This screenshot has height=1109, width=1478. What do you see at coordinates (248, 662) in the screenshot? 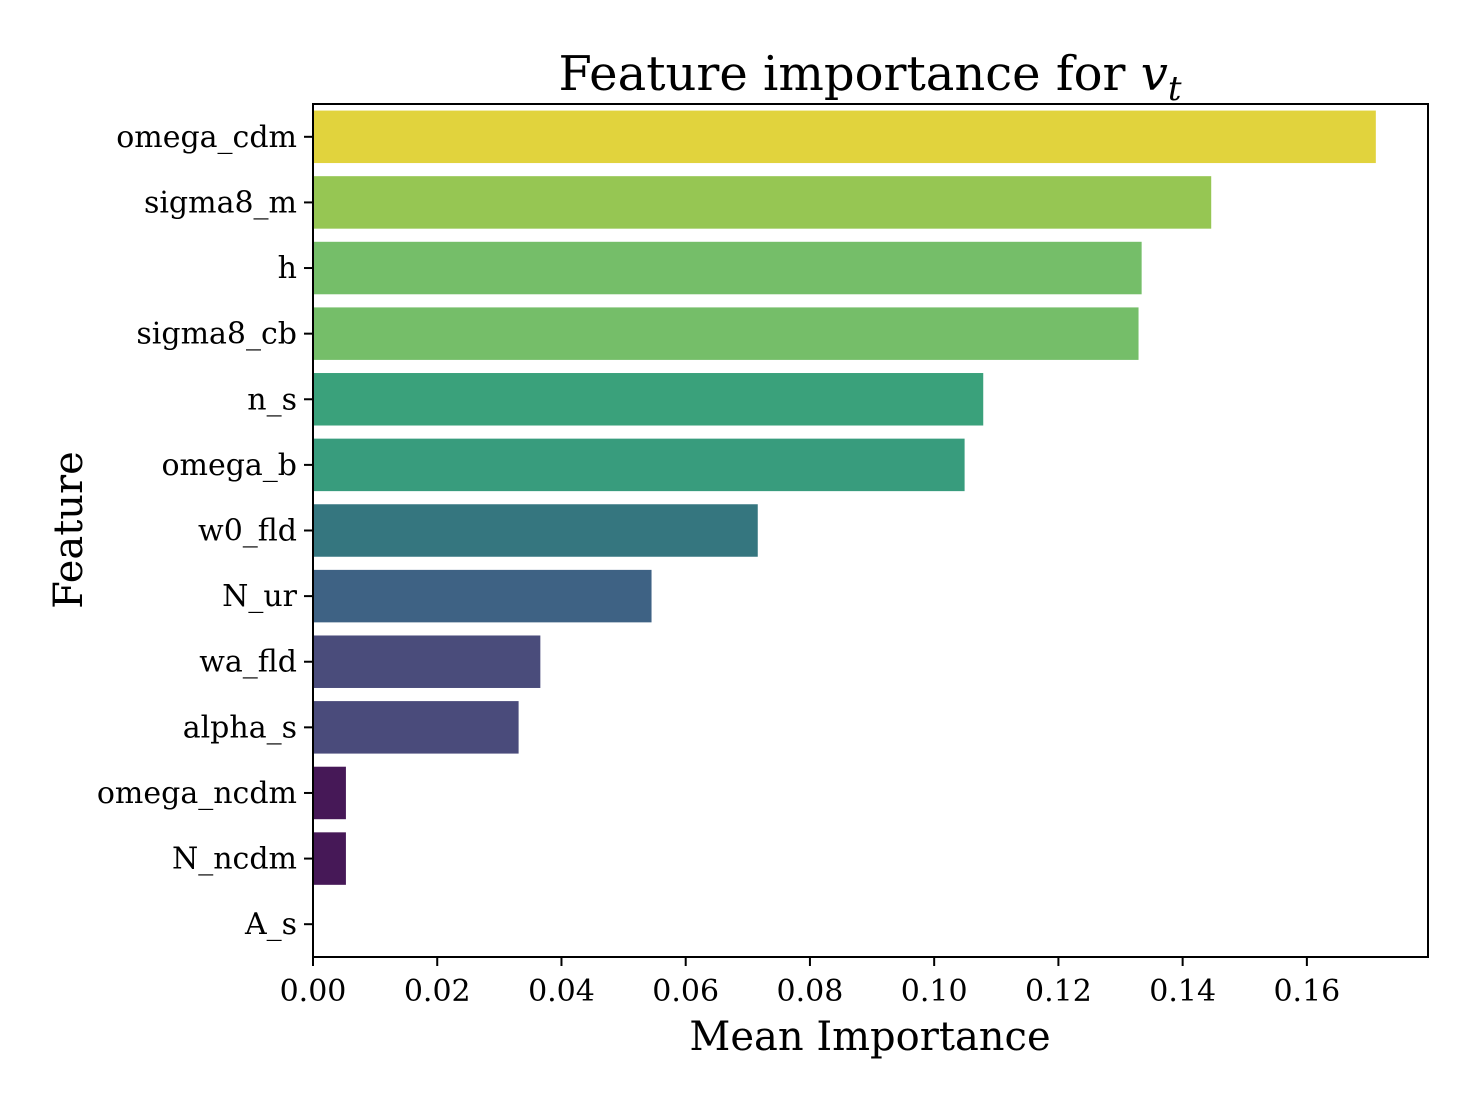
I see `y-tick-label: wa_fld` at bounding box center [248, 662].